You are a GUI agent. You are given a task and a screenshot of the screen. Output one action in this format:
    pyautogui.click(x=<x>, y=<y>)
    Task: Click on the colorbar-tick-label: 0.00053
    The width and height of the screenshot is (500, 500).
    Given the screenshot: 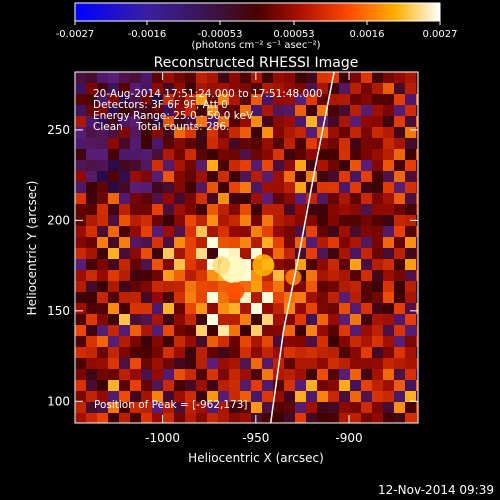 What is the action you would take?
    pyautogui.click(x=293, y=34)
    